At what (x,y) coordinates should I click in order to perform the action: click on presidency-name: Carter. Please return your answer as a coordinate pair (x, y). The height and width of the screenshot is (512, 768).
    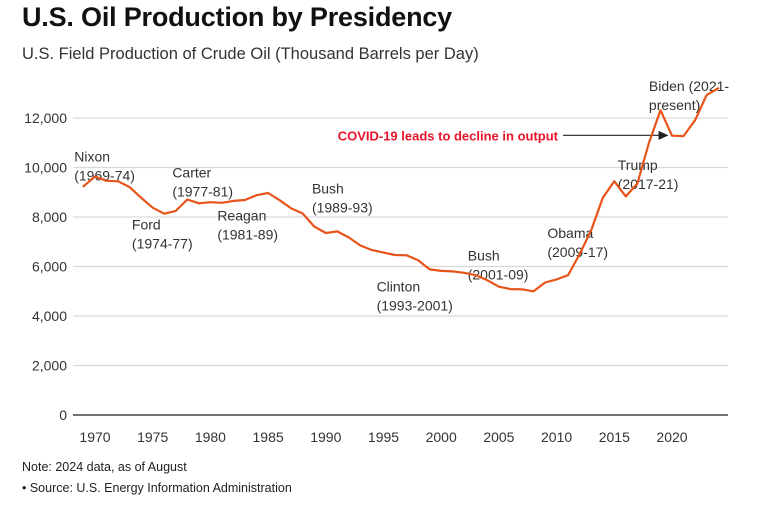
    Looking at the image, I should click on (191, 172).